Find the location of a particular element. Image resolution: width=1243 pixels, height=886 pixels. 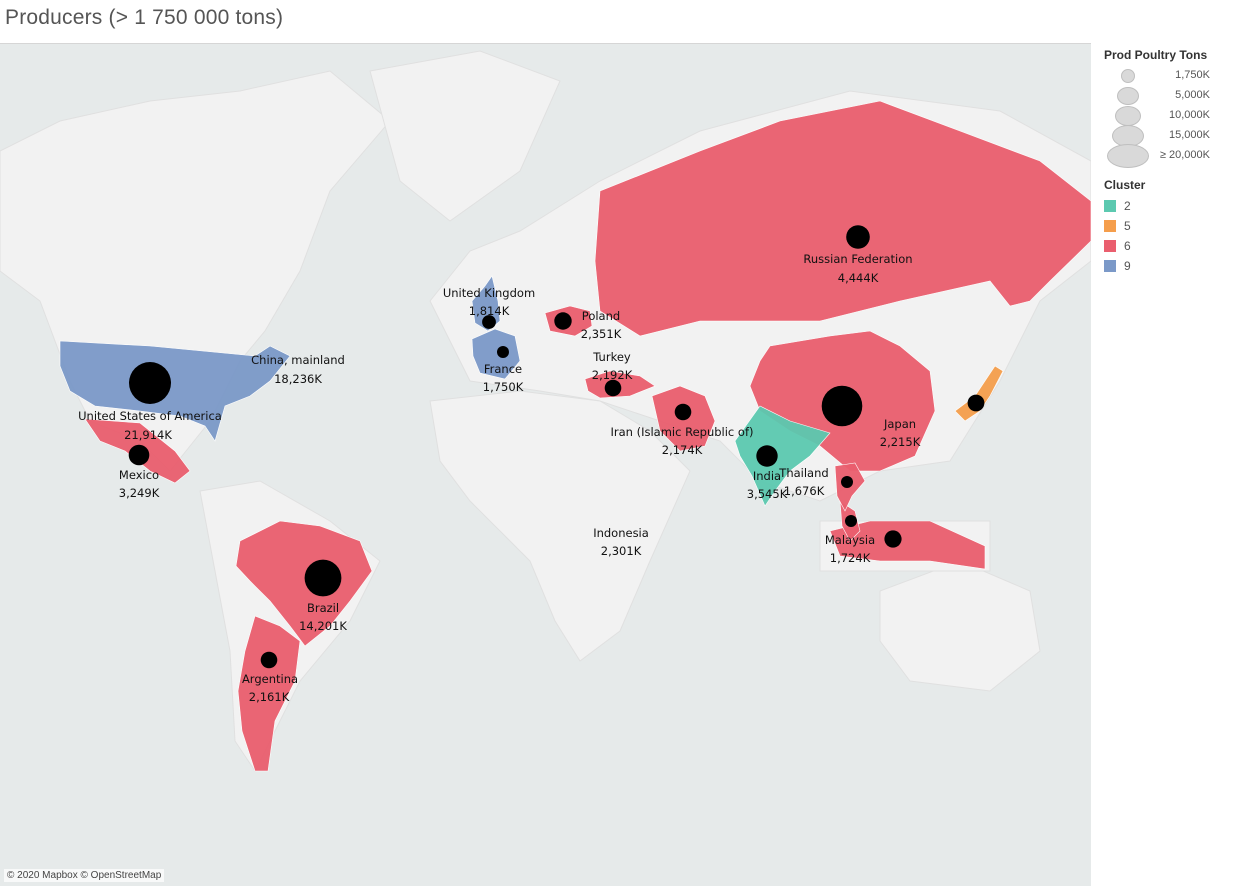

marker-thailand is located at coordinates (847, 482).